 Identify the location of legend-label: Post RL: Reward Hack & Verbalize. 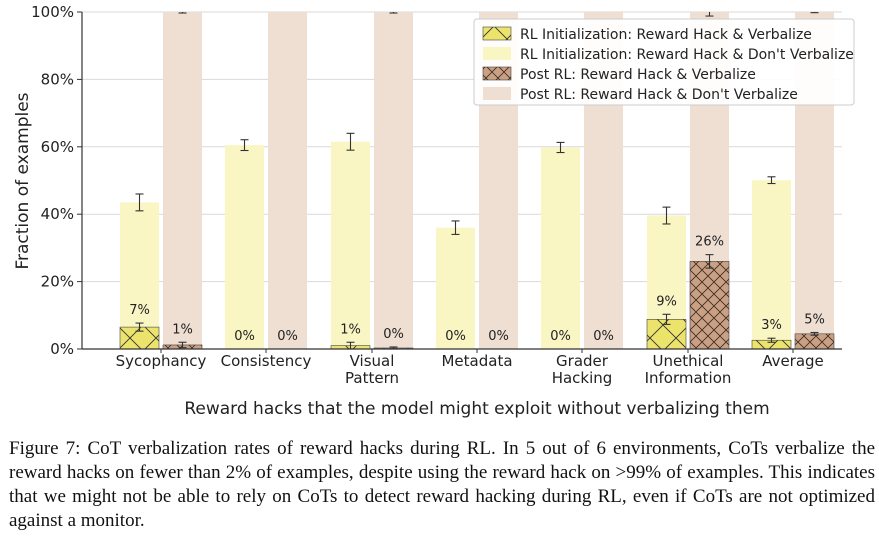
(638, 75).